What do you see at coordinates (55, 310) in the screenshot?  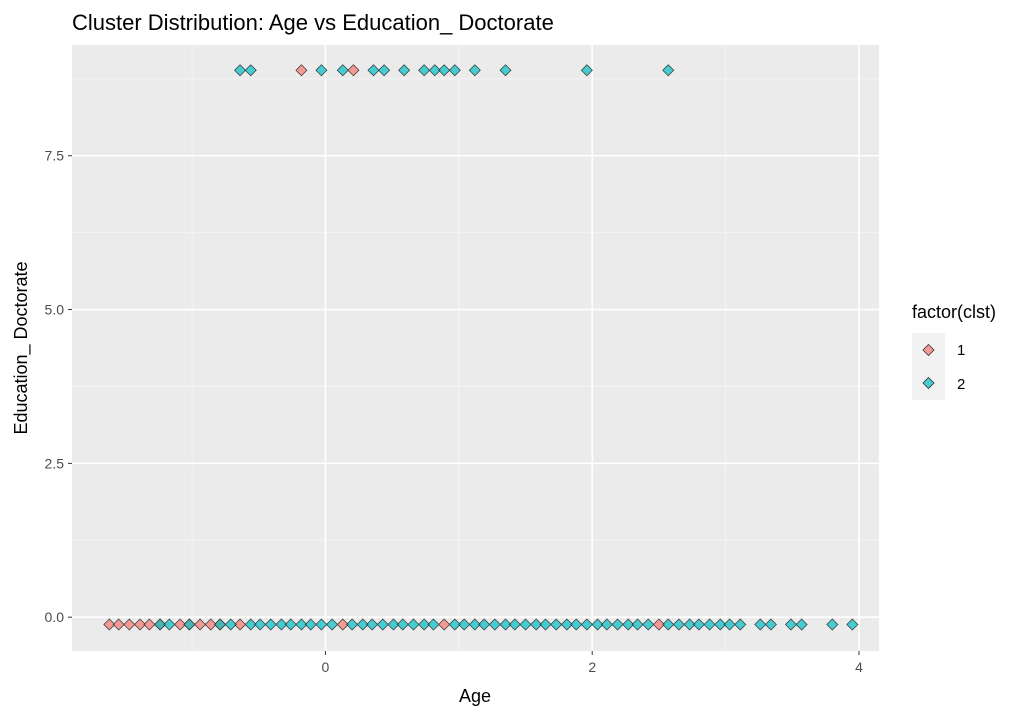 I see `y-tick-label: 5.0` at bounding box center [55, 310].